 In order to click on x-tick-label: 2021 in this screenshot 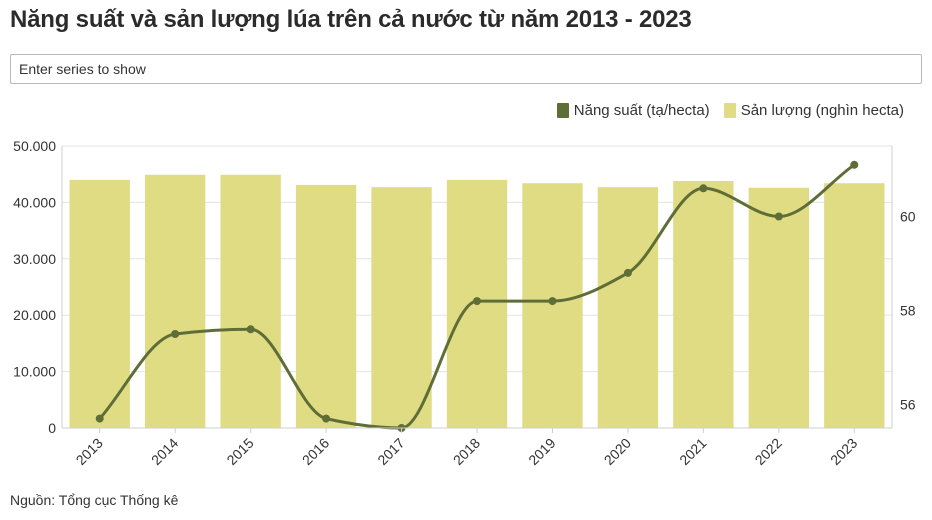, I will do `click(692, 451)`.